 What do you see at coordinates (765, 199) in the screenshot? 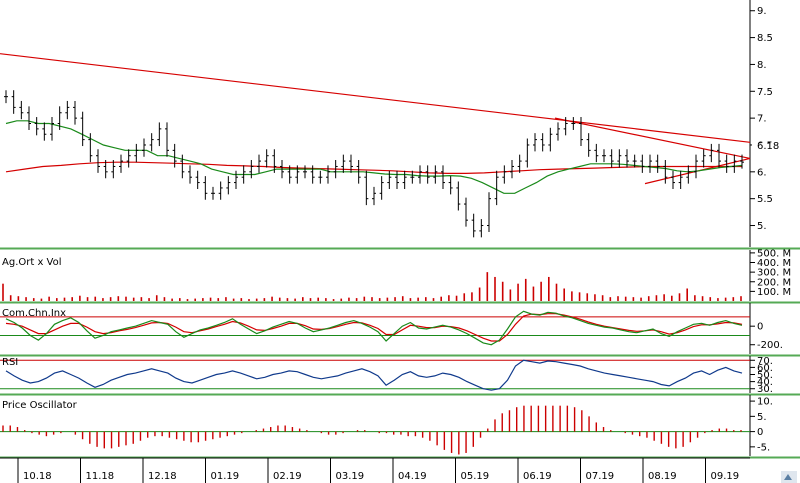
I see `y-tick-label: 5.5` at bounding box center [765, 199].